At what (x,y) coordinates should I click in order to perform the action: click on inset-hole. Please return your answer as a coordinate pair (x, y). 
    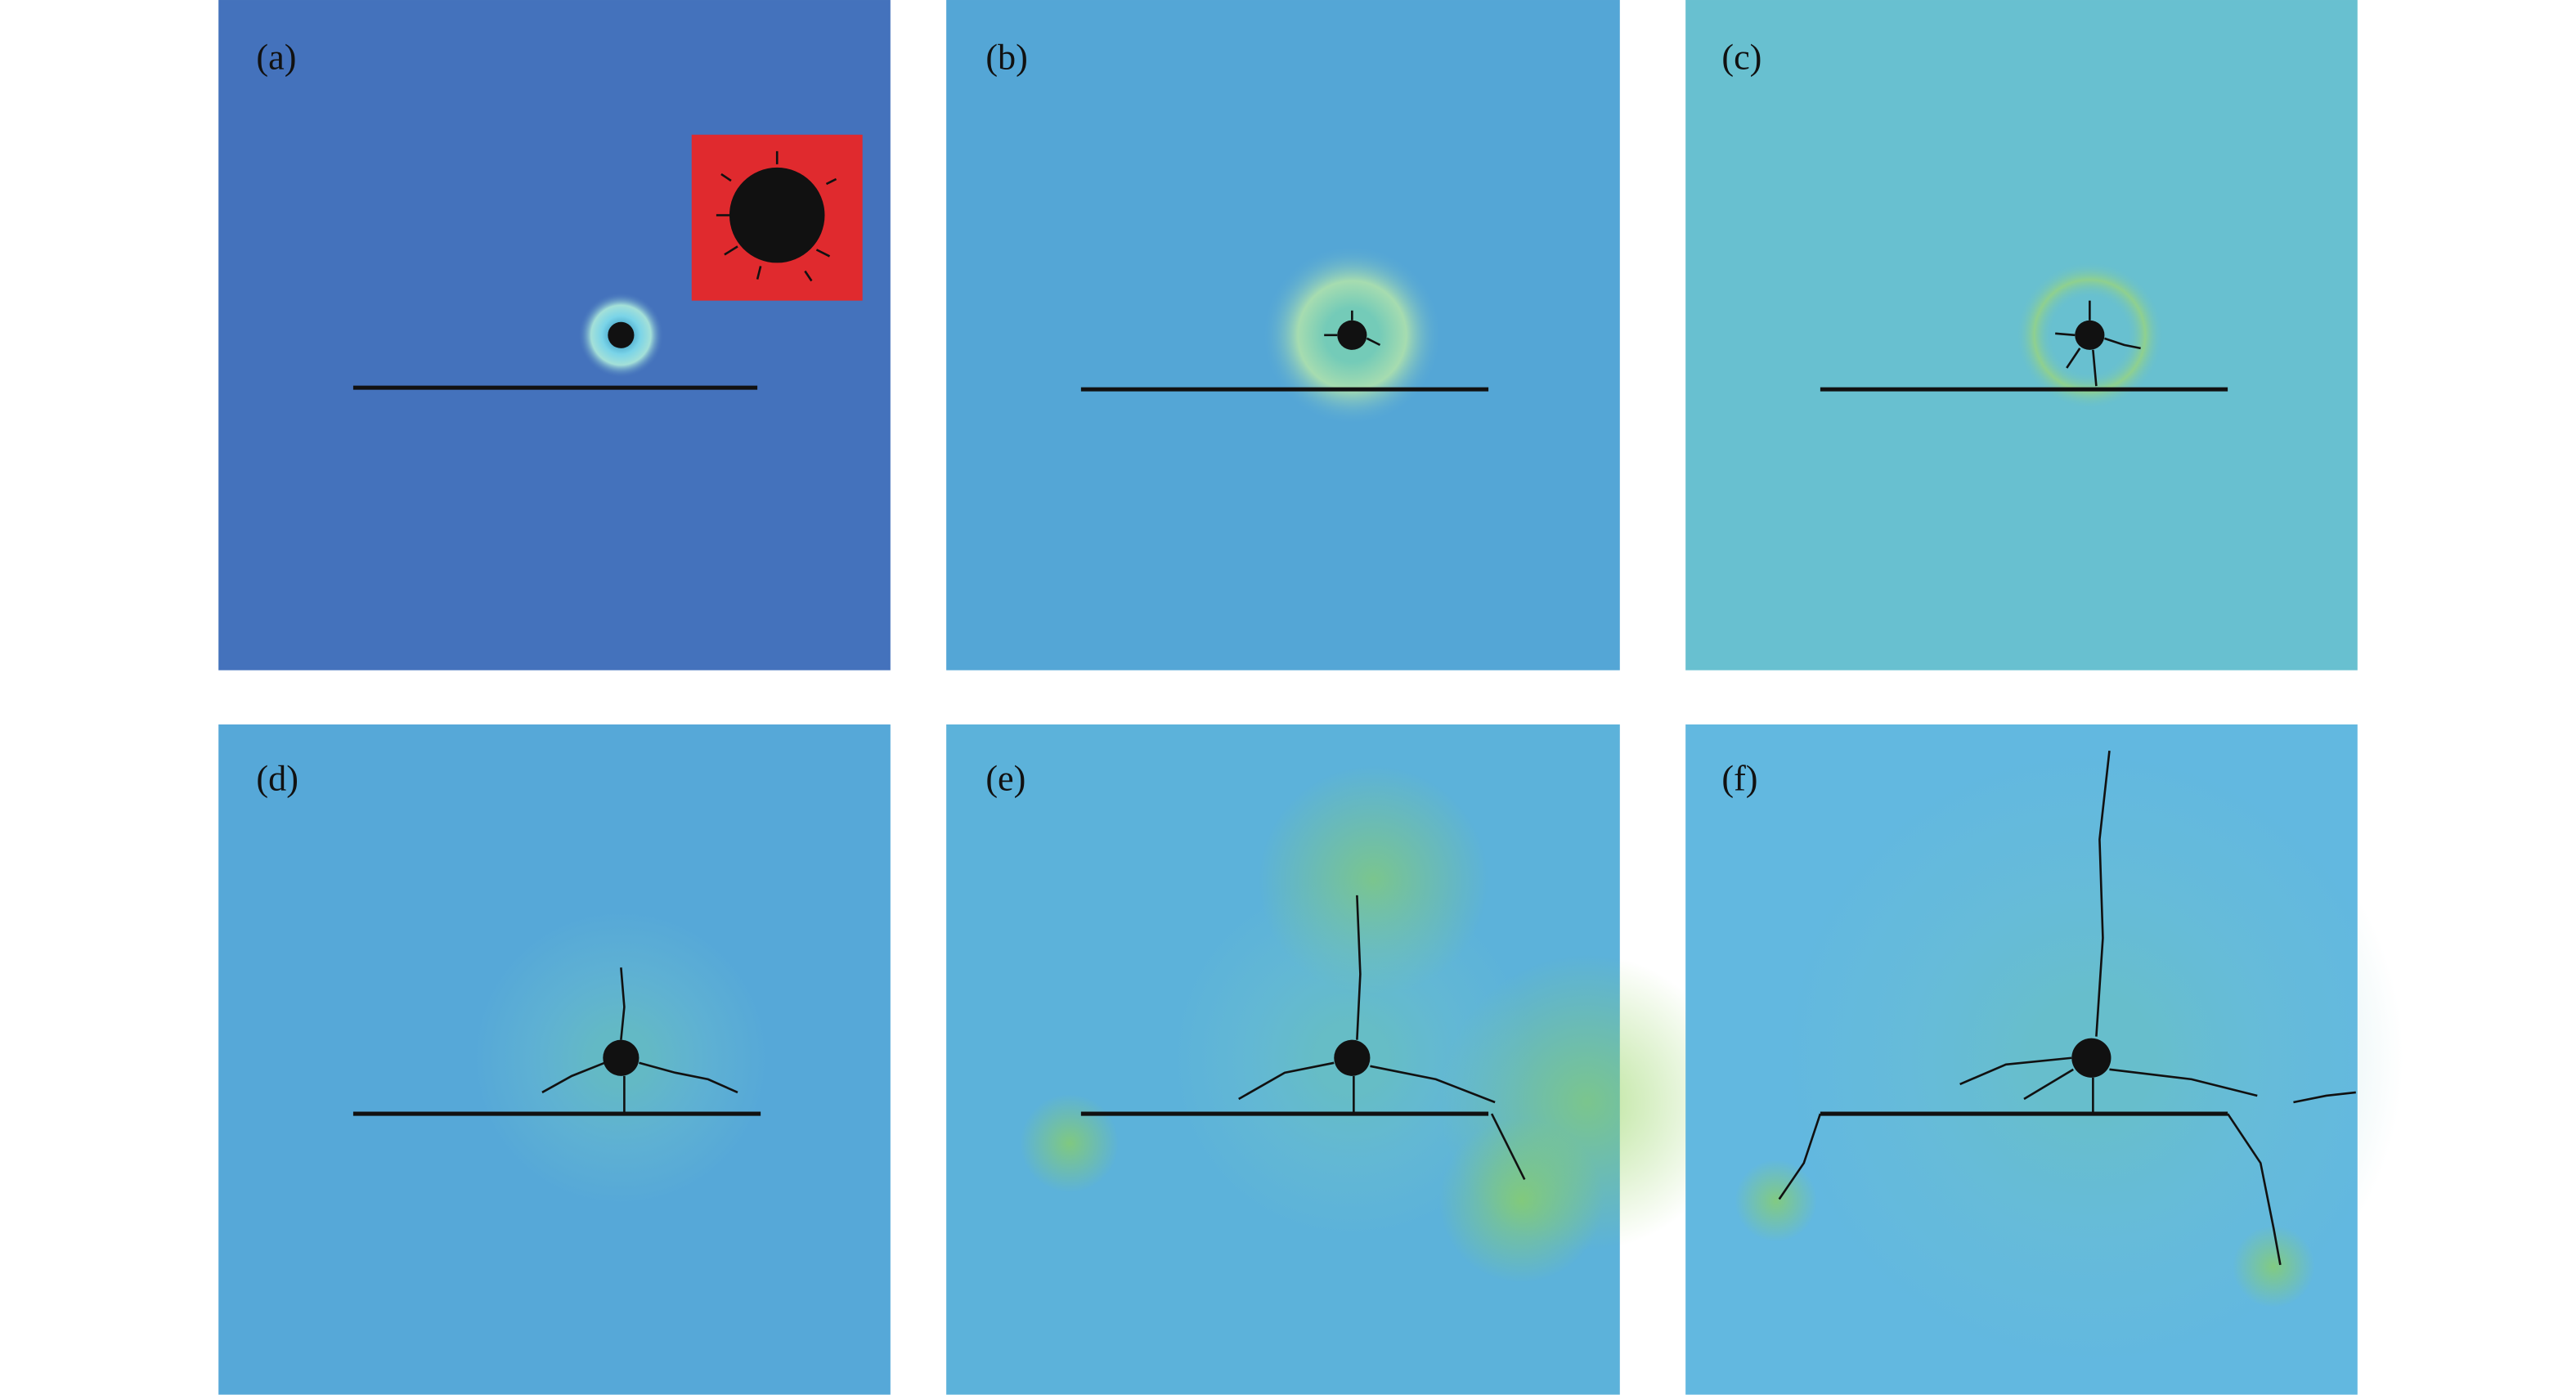
    Looking at the image, I should click on (777, 215).